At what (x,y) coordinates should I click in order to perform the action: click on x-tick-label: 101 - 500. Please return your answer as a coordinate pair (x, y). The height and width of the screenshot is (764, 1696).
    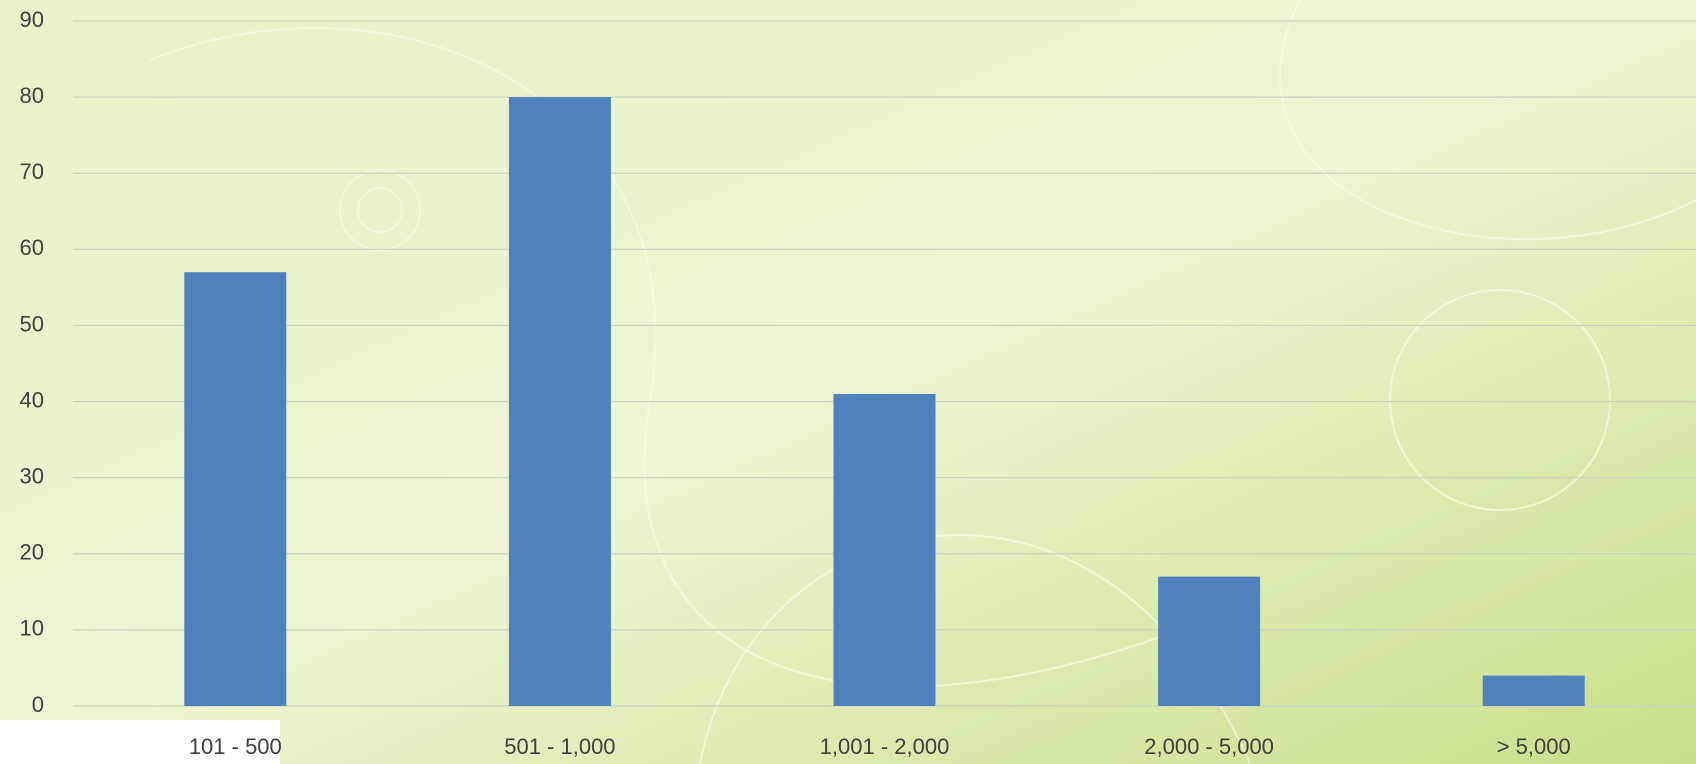
    Looking at the image, I should click on (235, 746).